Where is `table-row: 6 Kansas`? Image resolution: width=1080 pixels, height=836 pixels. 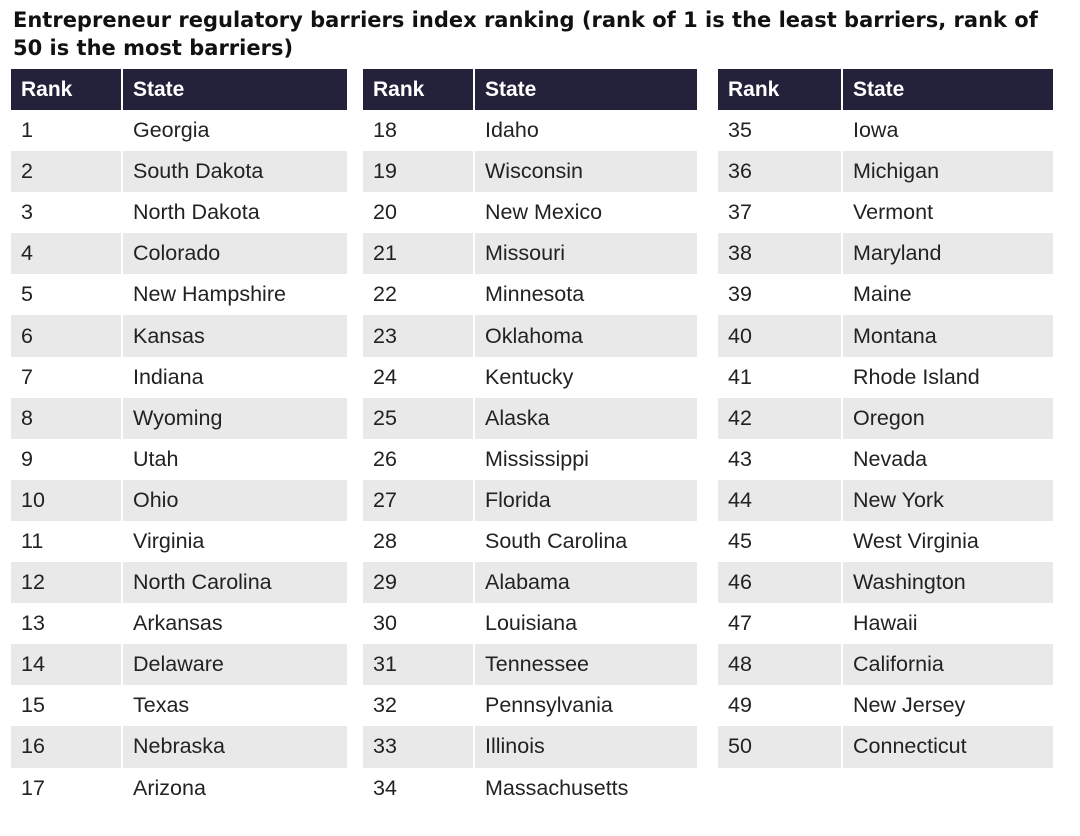
table-row: 6 Kansas is located at coordinates (179, 336).